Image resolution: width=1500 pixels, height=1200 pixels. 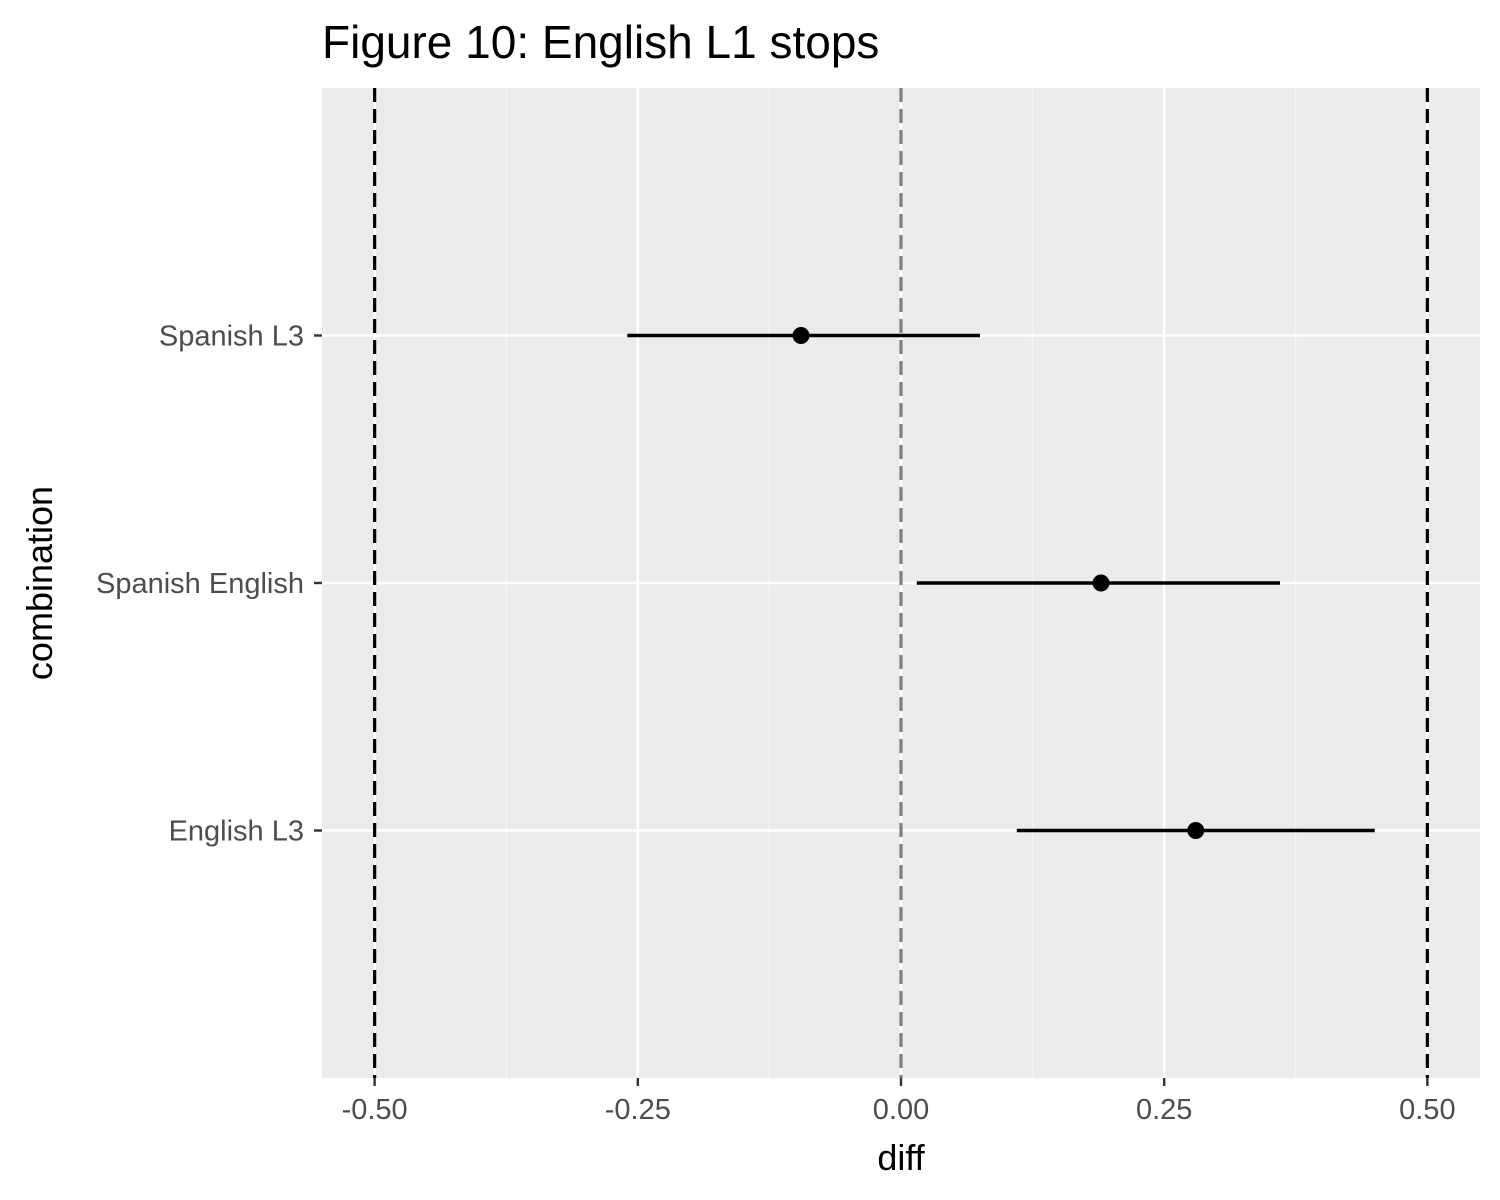 What do you see at coordinates (638, 1110) in the screenshot?
I see `x-tick-label: -0.25` at bounding box center [638, 1110].